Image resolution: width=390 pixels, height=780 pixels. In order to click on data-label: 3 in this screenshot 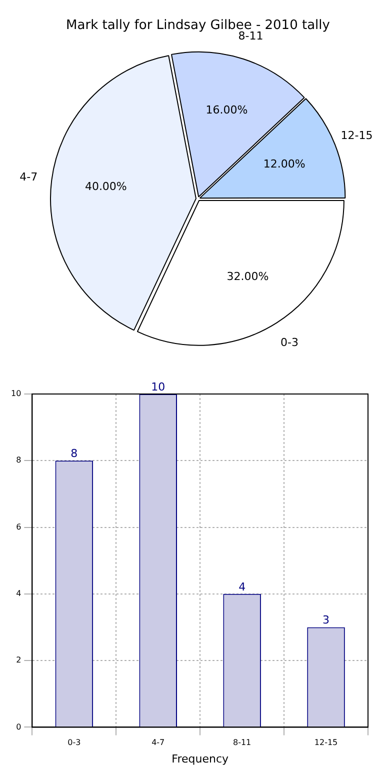, I will do `click(326, 620)`.